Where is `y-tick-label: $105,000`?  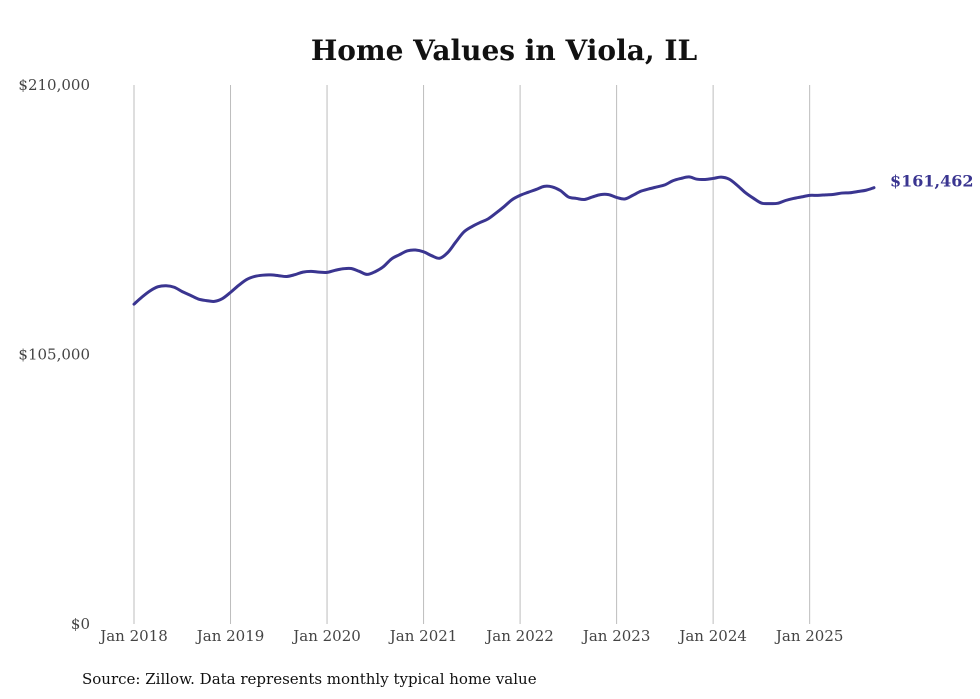 y-tick-label: $105,000 is located at coordinates (54, 355).